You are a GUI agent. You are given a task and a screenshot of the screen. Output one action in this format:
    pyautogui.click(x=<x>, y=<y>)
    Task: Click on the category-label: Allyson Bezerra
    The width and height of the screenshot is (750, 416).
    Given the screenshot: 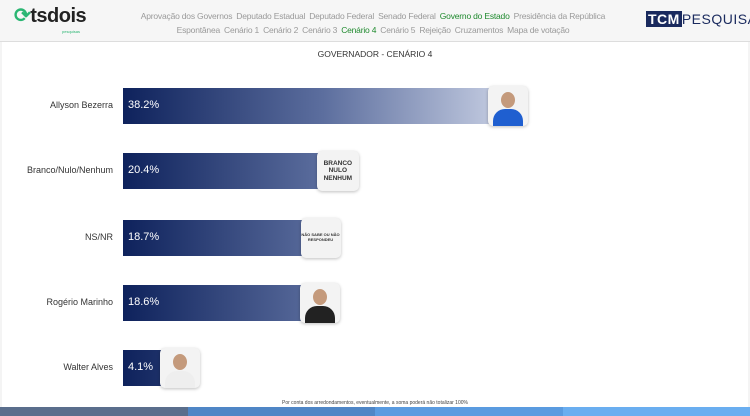 What is the action you would take?
    pyautogui.click(x=81, y=105)
    